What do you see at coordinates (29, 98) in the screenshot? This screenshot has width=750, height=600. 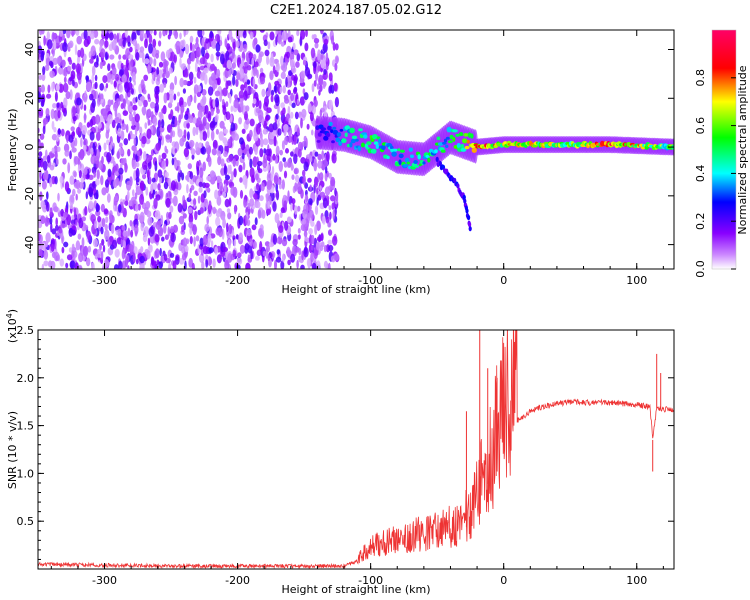 I see `top-y-tick-label: 20` at bounding box center [29, 98].